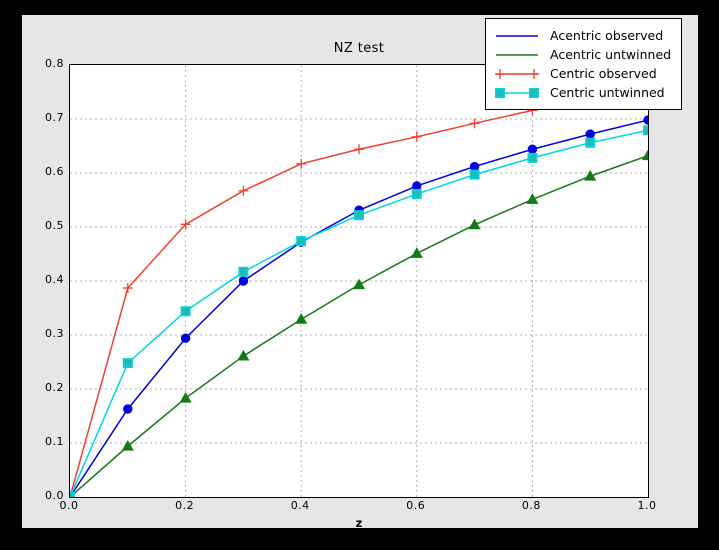 The height and width of the screenshot is (550, 719). Describe the element at coordinates (43, 271) in the screenshot. I see `y-axis-ticks: 0.0 0.1 0.2 0.3 0.4 0.5 0.6 0.7 0.8` at that location.